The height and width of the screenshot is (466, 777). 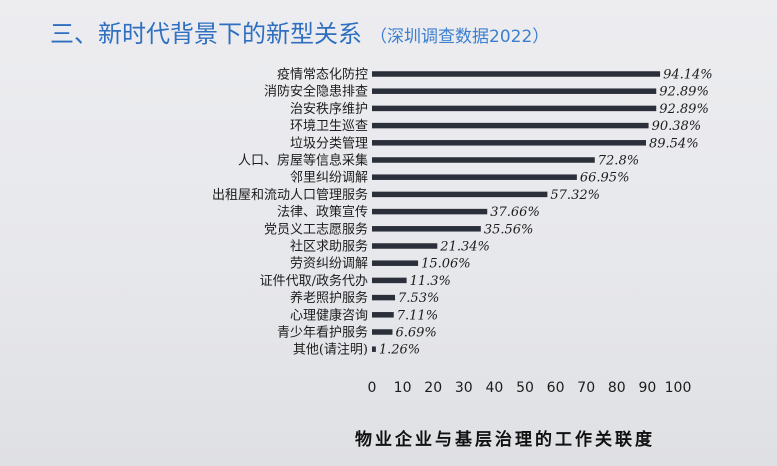 I want to click on category-label: 养老照护服务, so click(x=329, y=298).